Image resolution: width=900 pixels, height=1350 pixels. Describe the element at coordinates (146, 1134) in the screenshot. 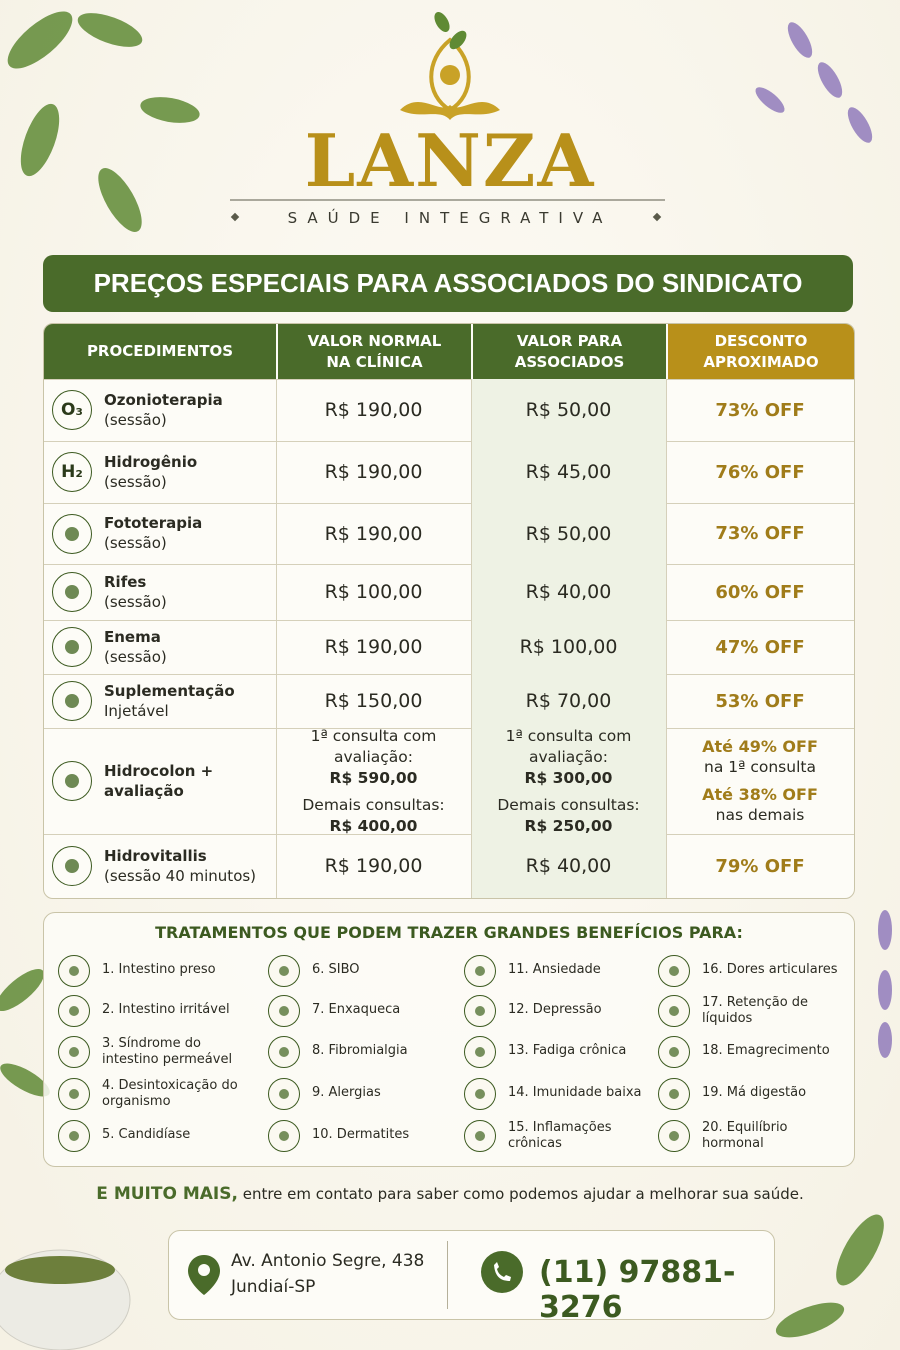

I see `benefit-item: 5. Candidíase` at that location.